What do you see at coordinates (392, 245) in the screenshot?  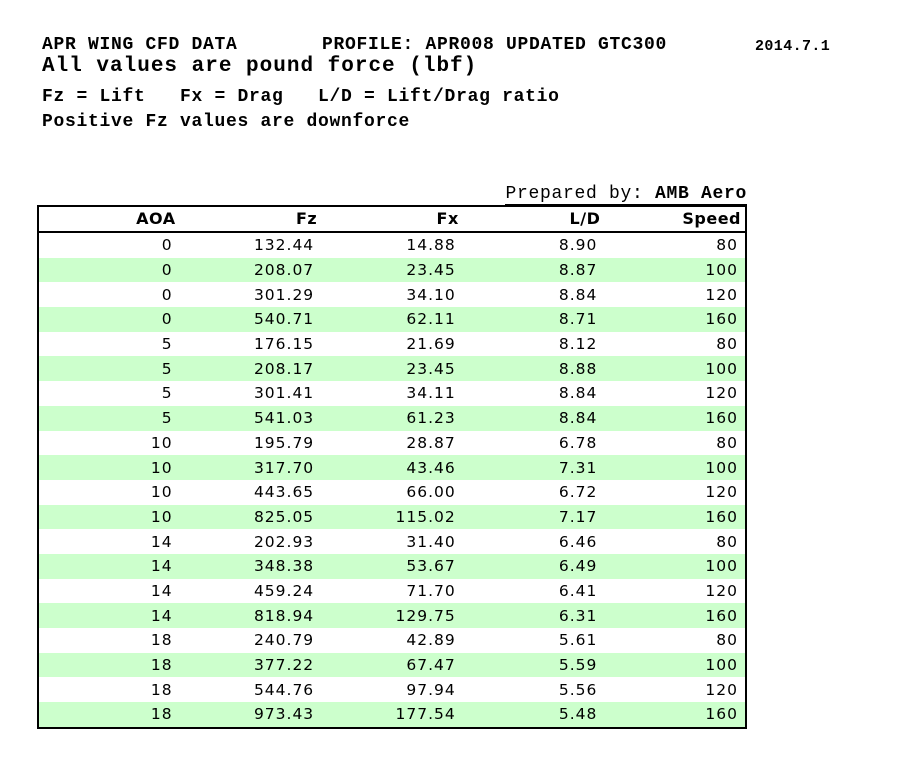 I see `table-row: 0 132.44 14.88 8.90 80` at bounding box center [392, 245].